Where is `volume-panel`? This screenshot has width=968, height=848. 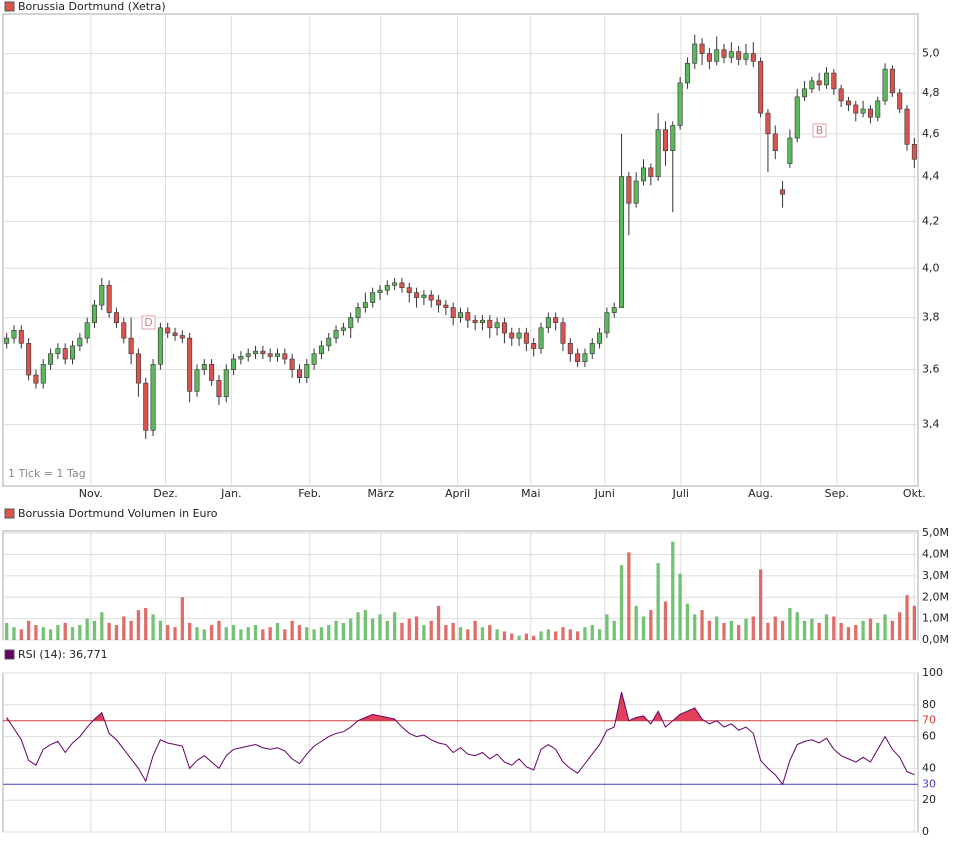
volume-panel is located at coordinates (460, 585).